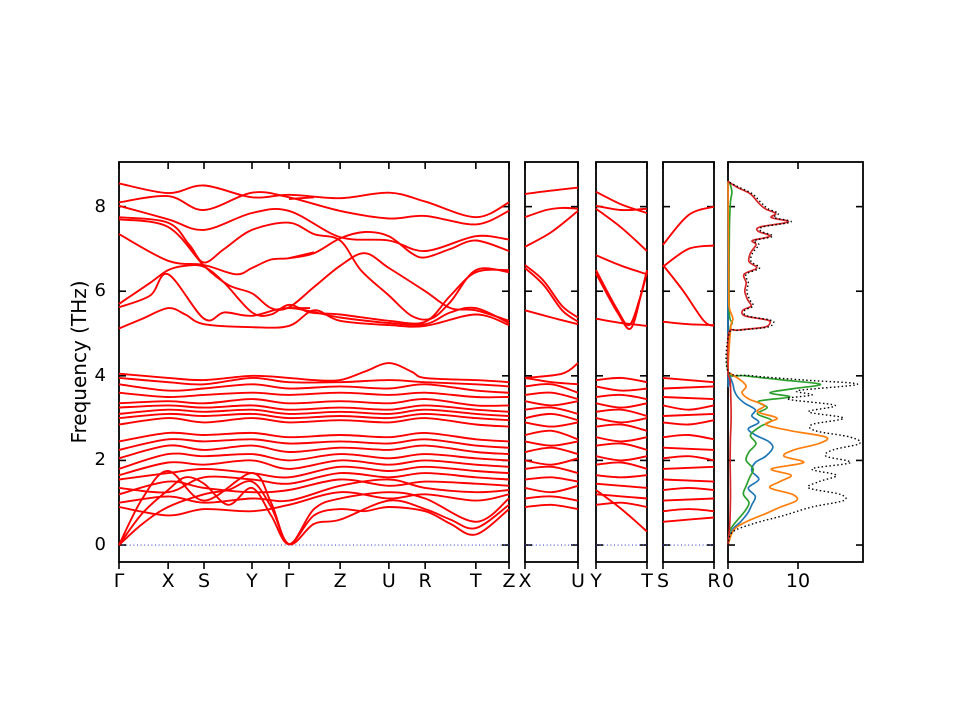 Image resolution: width=960 pixels, height=720 pixels. Describe the element at coordinates (750, 363) in the screenshot. I see `dos-curve-blue` at that location.